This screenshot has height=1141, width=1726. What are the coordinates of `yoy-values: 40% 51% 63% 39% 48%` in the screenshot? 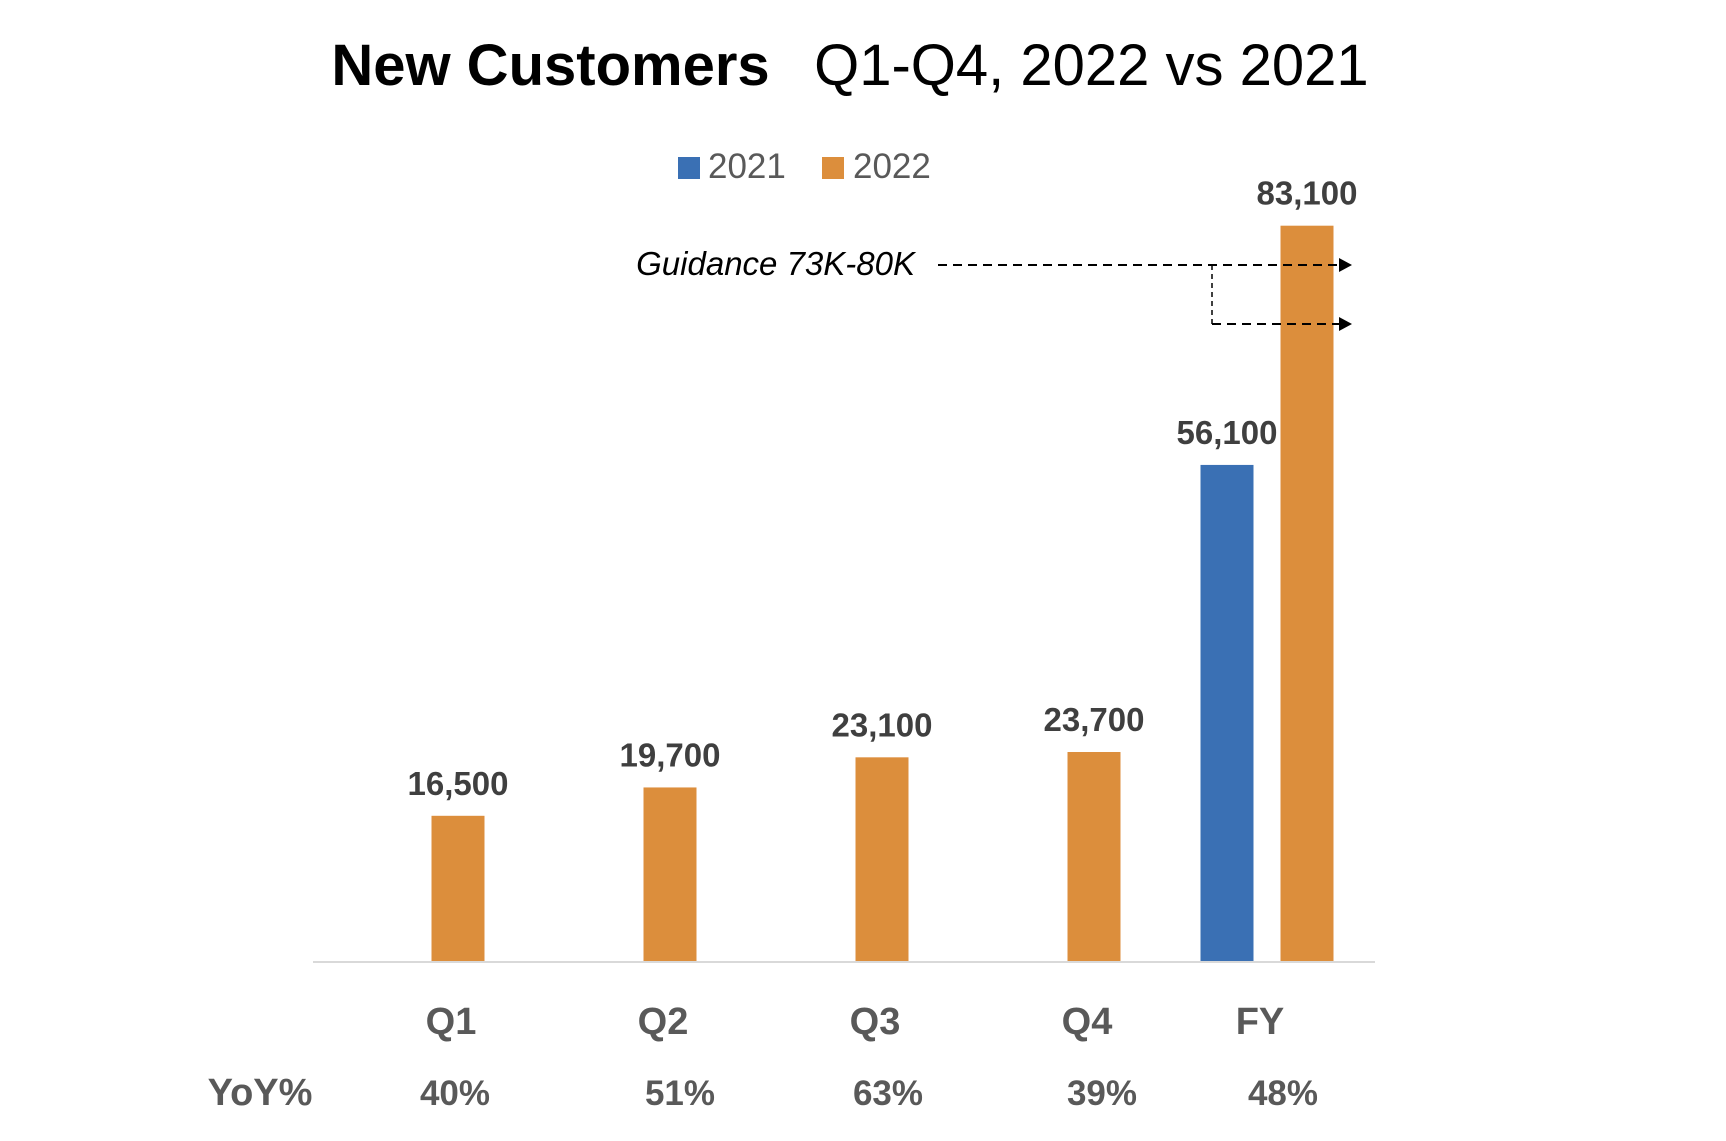 It's located at (869, 1093).